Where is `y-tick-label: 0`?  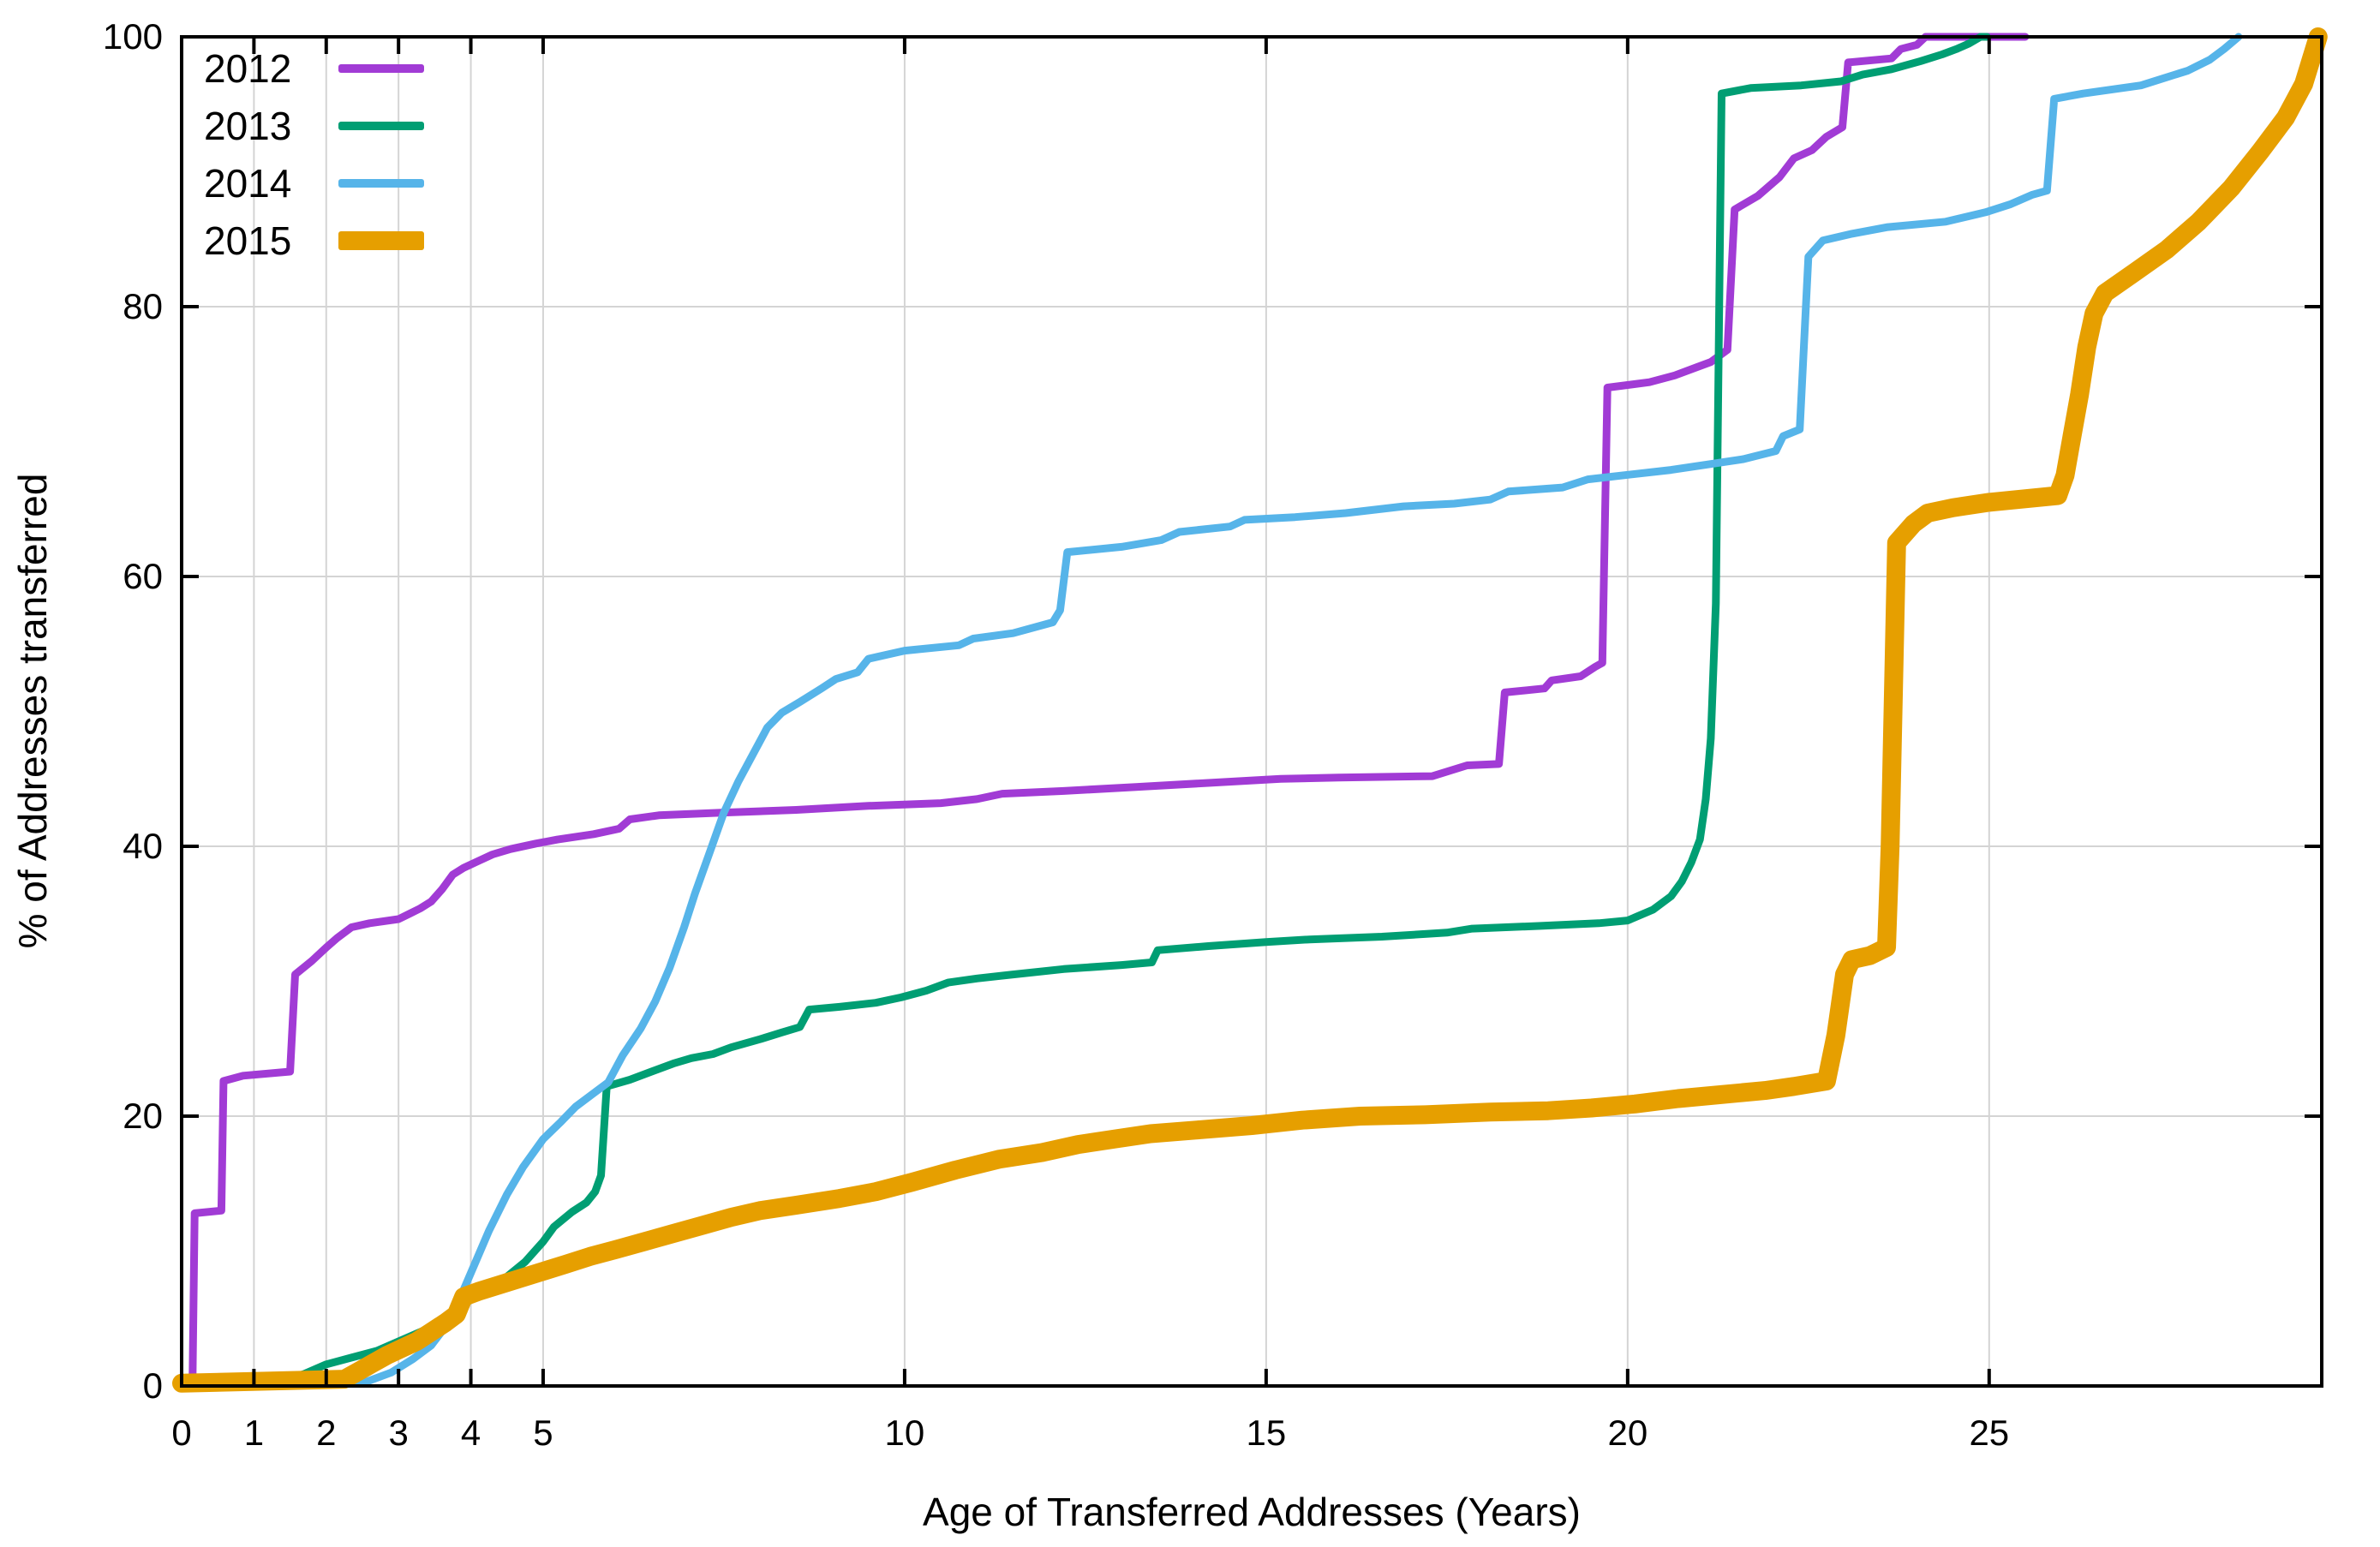 y-tick-label: 0 is located at coordinates (152, 1385).